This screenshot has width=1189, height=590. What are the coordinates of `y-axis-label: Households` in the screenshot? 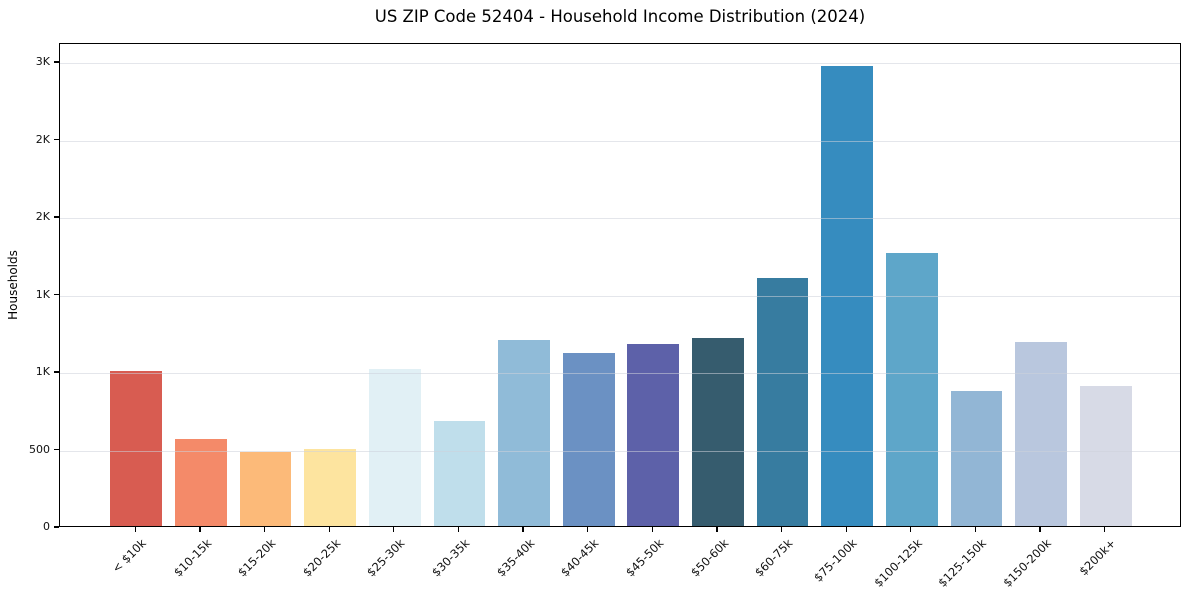 It's located at (13, 285).